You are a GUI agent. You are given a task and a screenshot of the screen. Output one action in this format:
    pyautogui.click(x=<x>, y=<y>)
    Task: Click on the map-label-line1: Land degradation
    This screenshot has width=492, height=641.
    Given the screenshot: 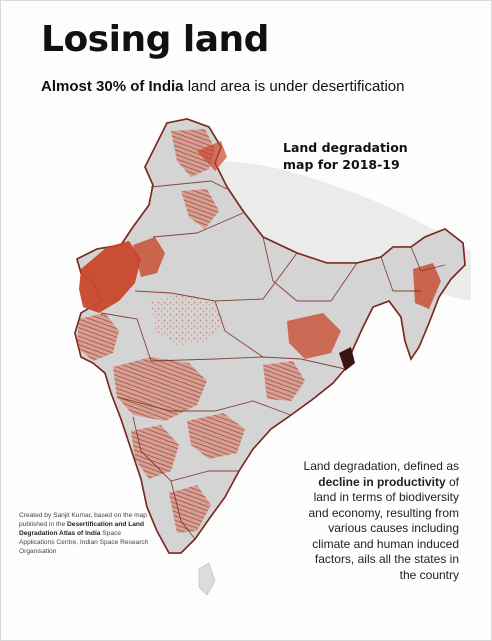 What is the action you would take?
    pyautogui.click(x=345, y=147)
    